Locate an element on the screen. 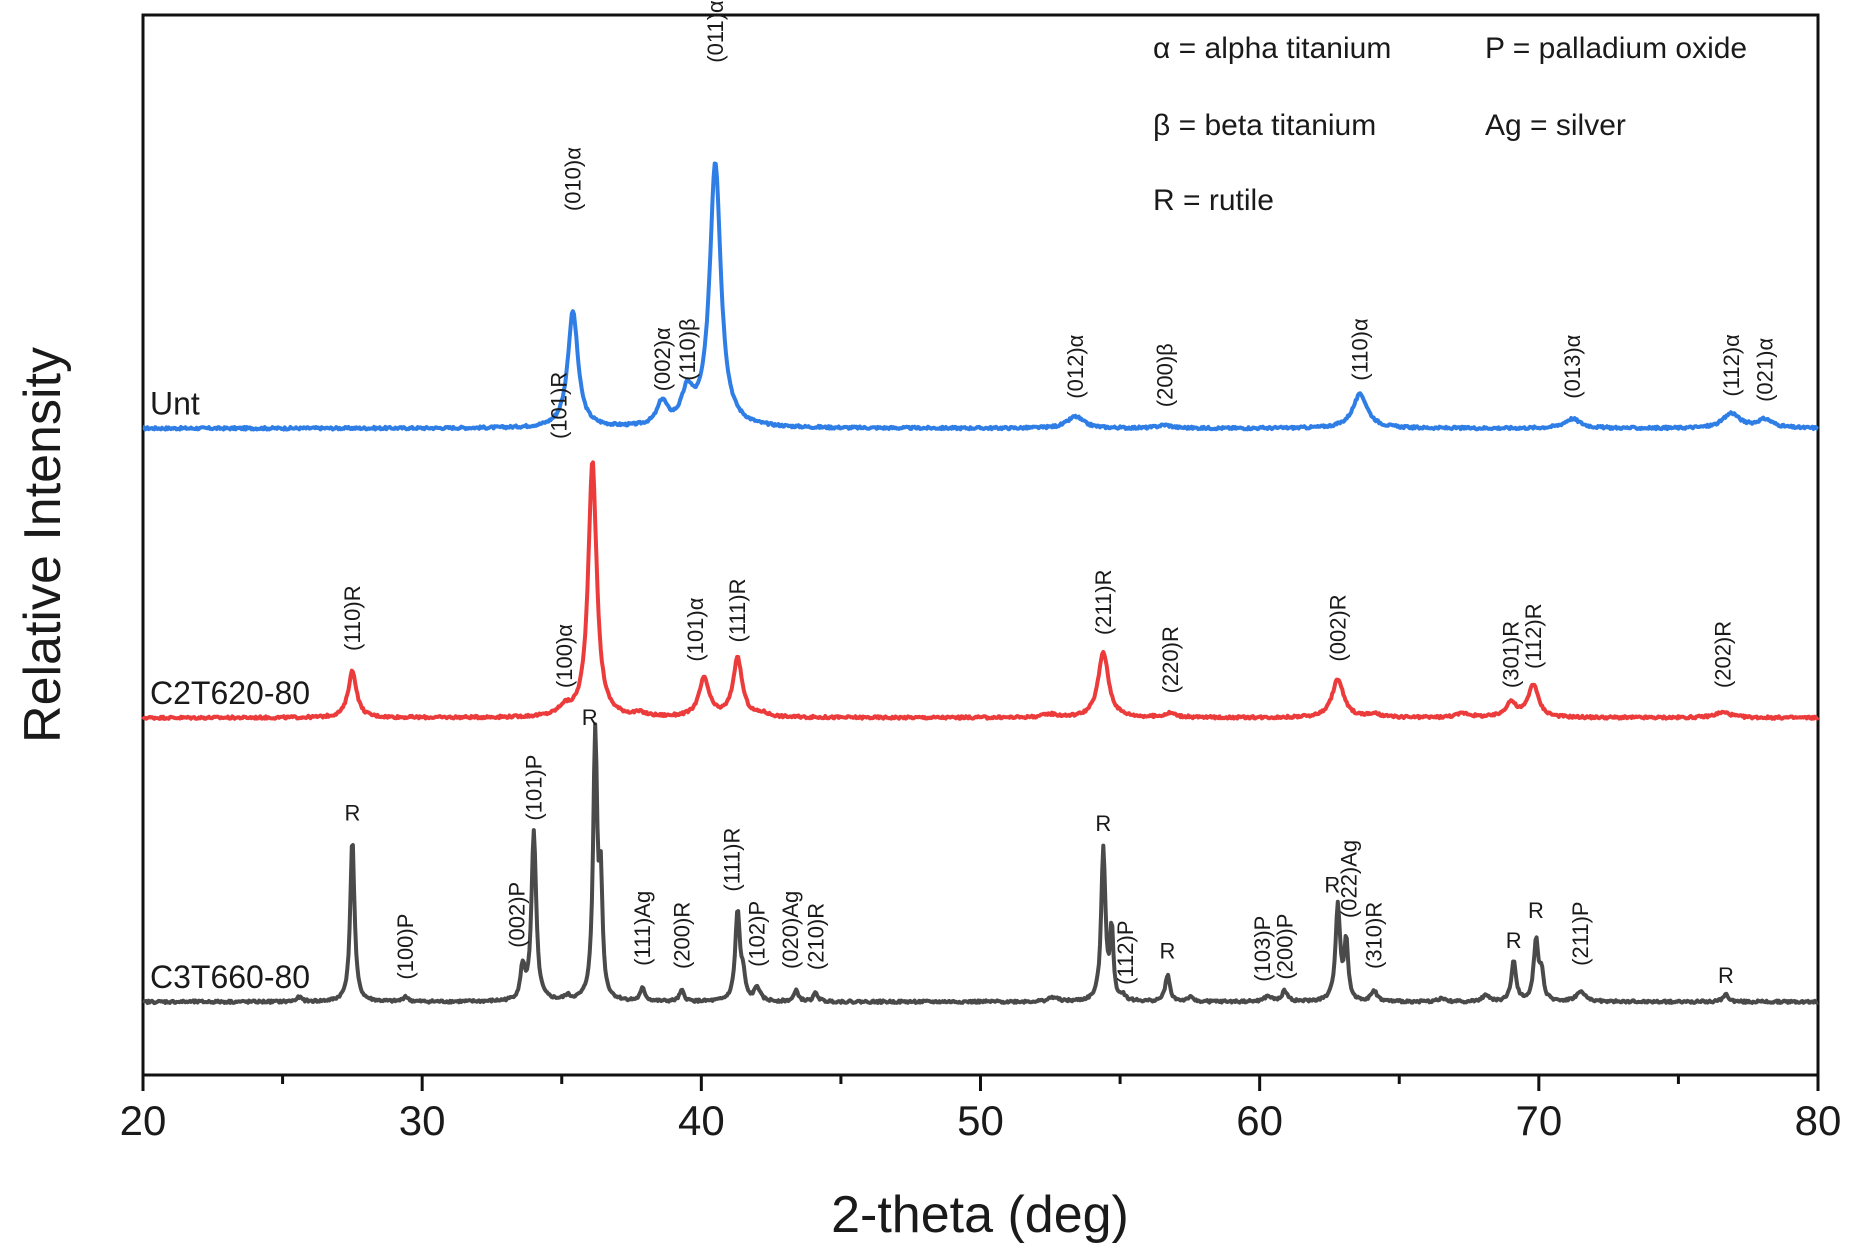 The image size is (1858, 1252). peak-label: (011)α is located at coordinates (715, 31).